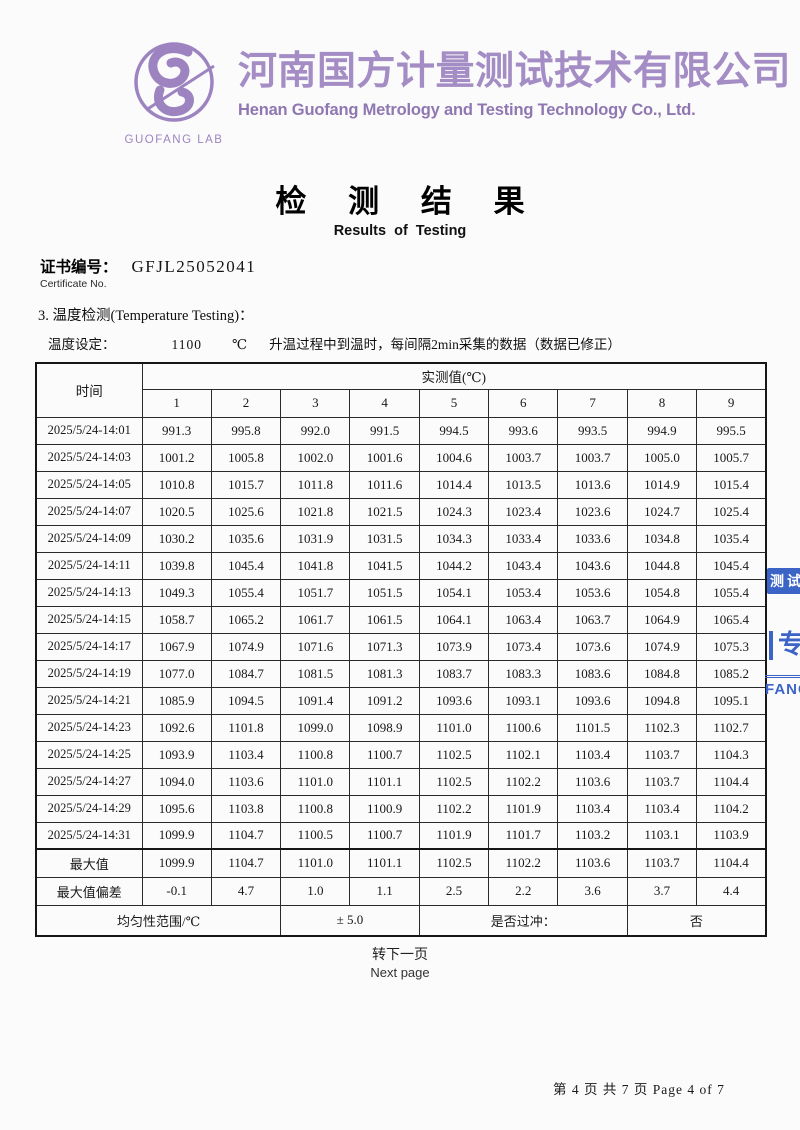 The image size is (800, 1130). Describe the element at coordinates (384, 619) in the screenshot. I see `value-cell: 1061.5` at that location.